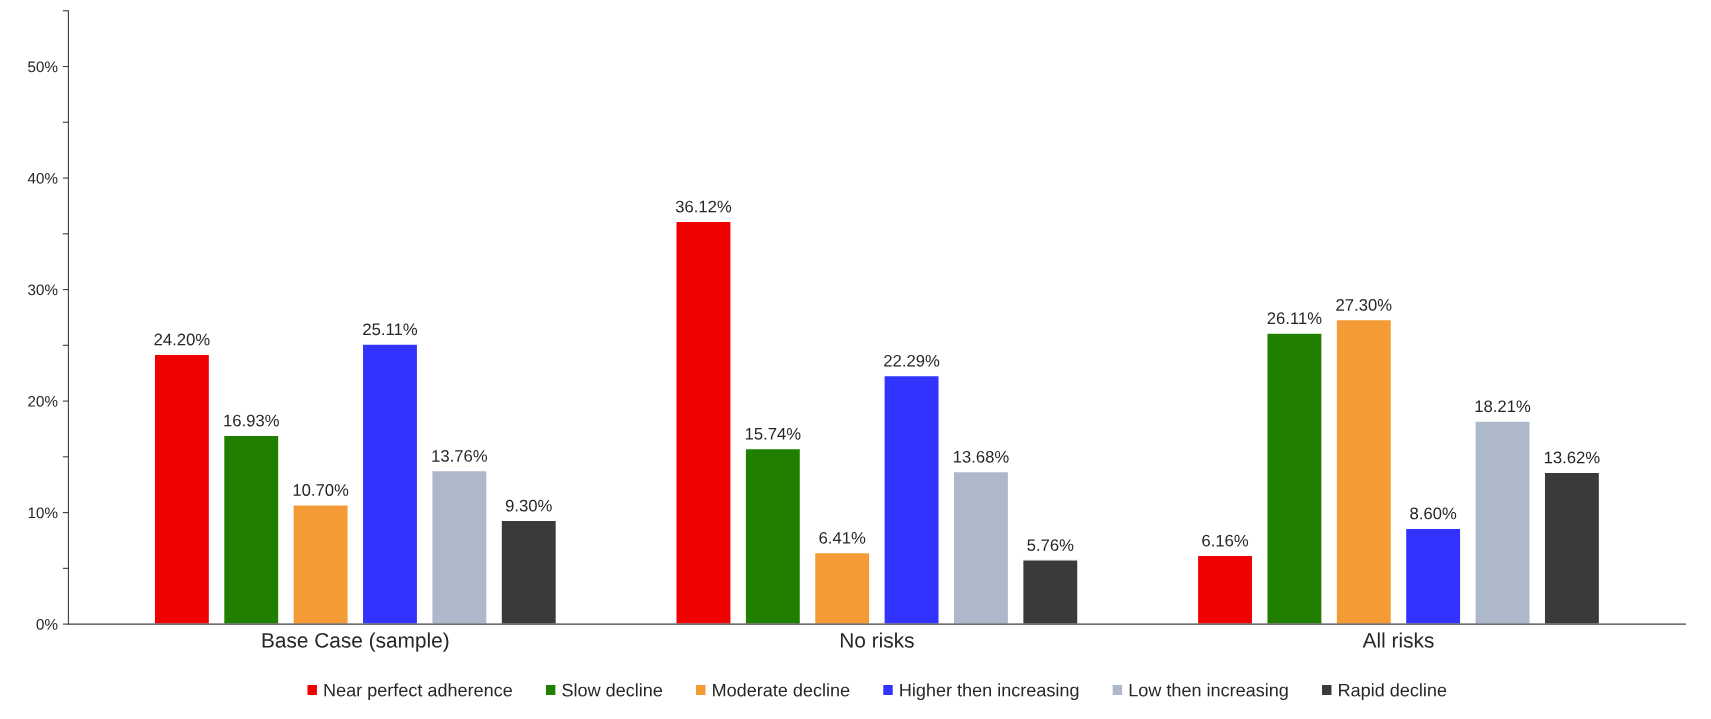 The width and height of the screenshot is (1711, 719). Describe the element at coordinates (981, 456) in the screenshot. I see `data-label: 13.68%` at that location.